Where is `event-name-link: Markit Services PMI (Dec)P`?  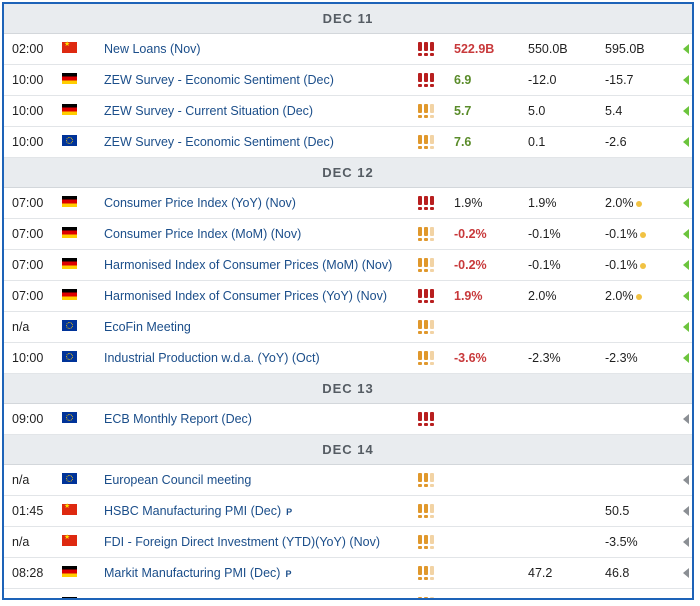 event-name-link: Markit Services PMI (Dec)P is located at coordinates (182, 597).